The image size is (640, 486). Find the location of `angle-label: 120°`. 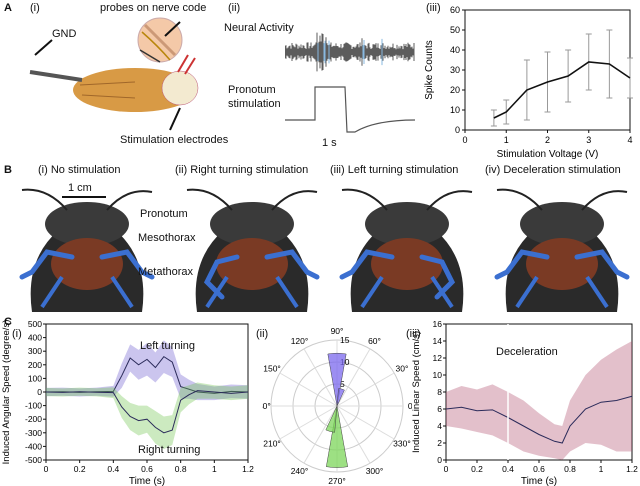

angle-label: 120° is located at coordinates (300, 341).